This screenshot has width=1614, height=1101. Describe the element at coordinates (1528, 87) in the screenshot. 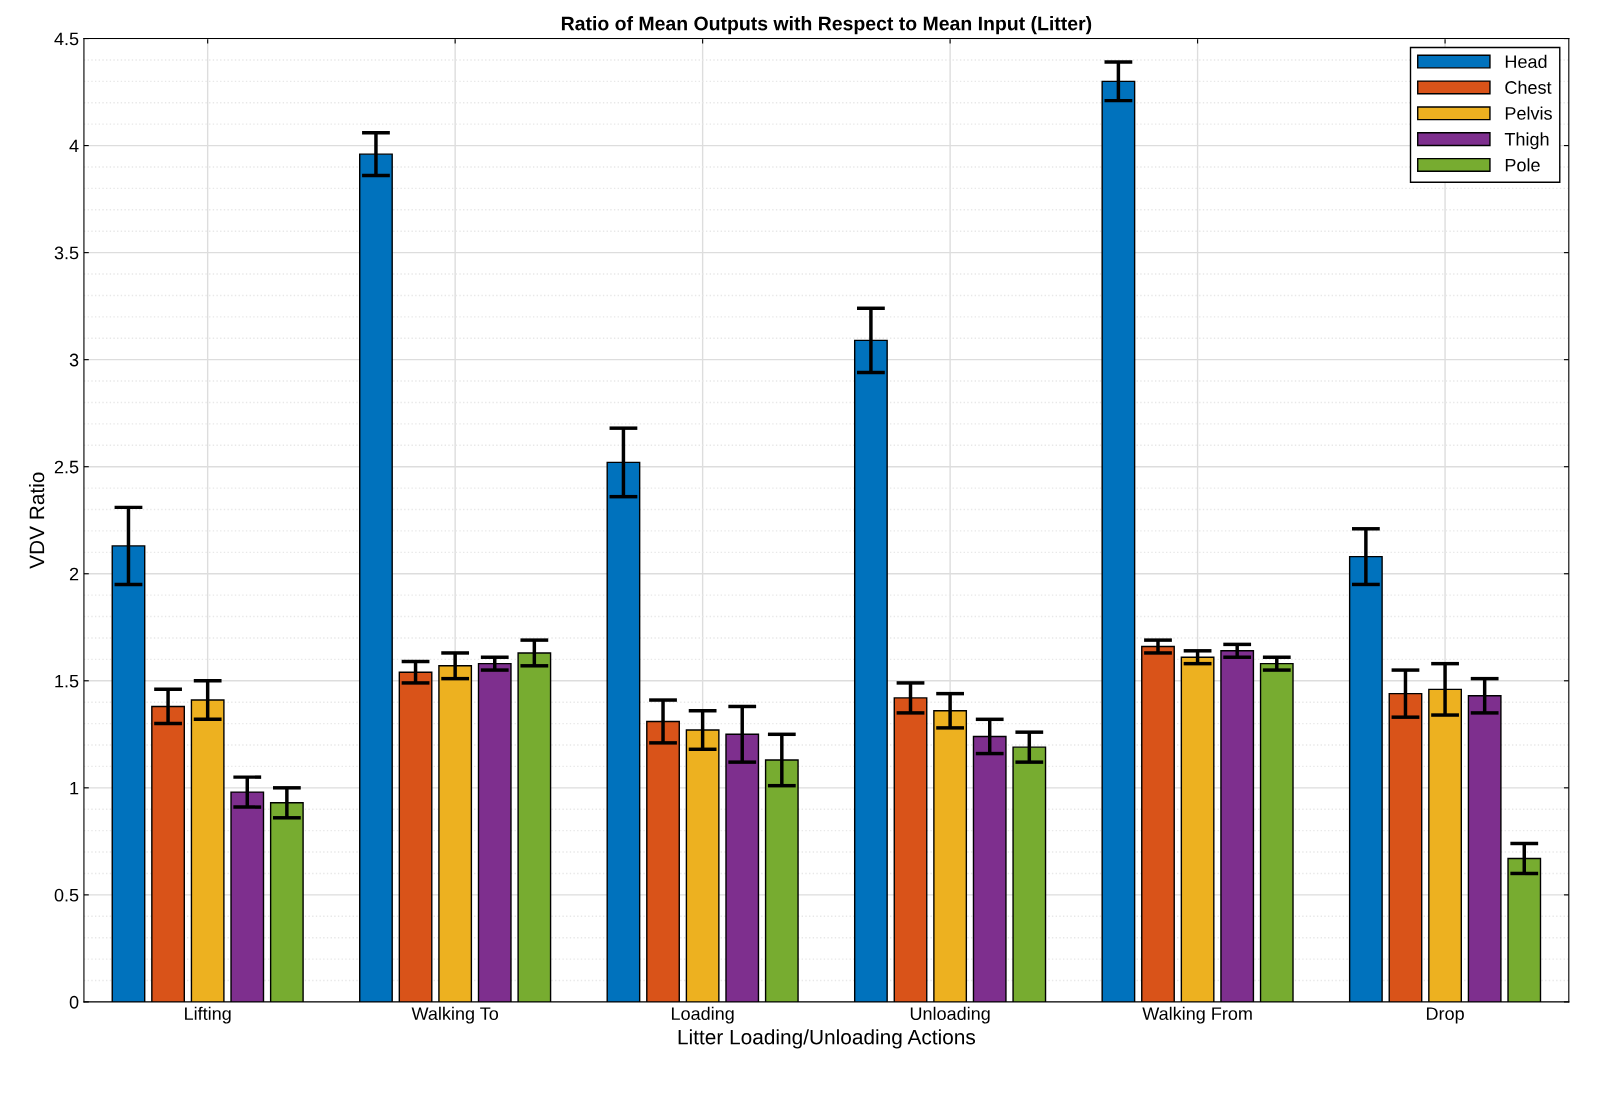

I see `legend-label: Chest` at that location.